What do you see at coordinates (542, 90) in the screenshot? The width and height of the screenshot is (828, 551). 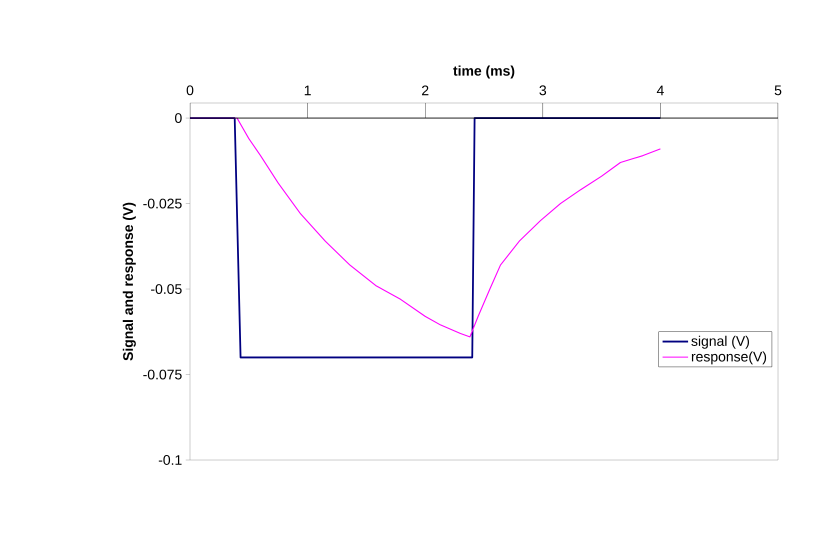 I see `x-tick-label: 3` at bounding box center [542, 90].